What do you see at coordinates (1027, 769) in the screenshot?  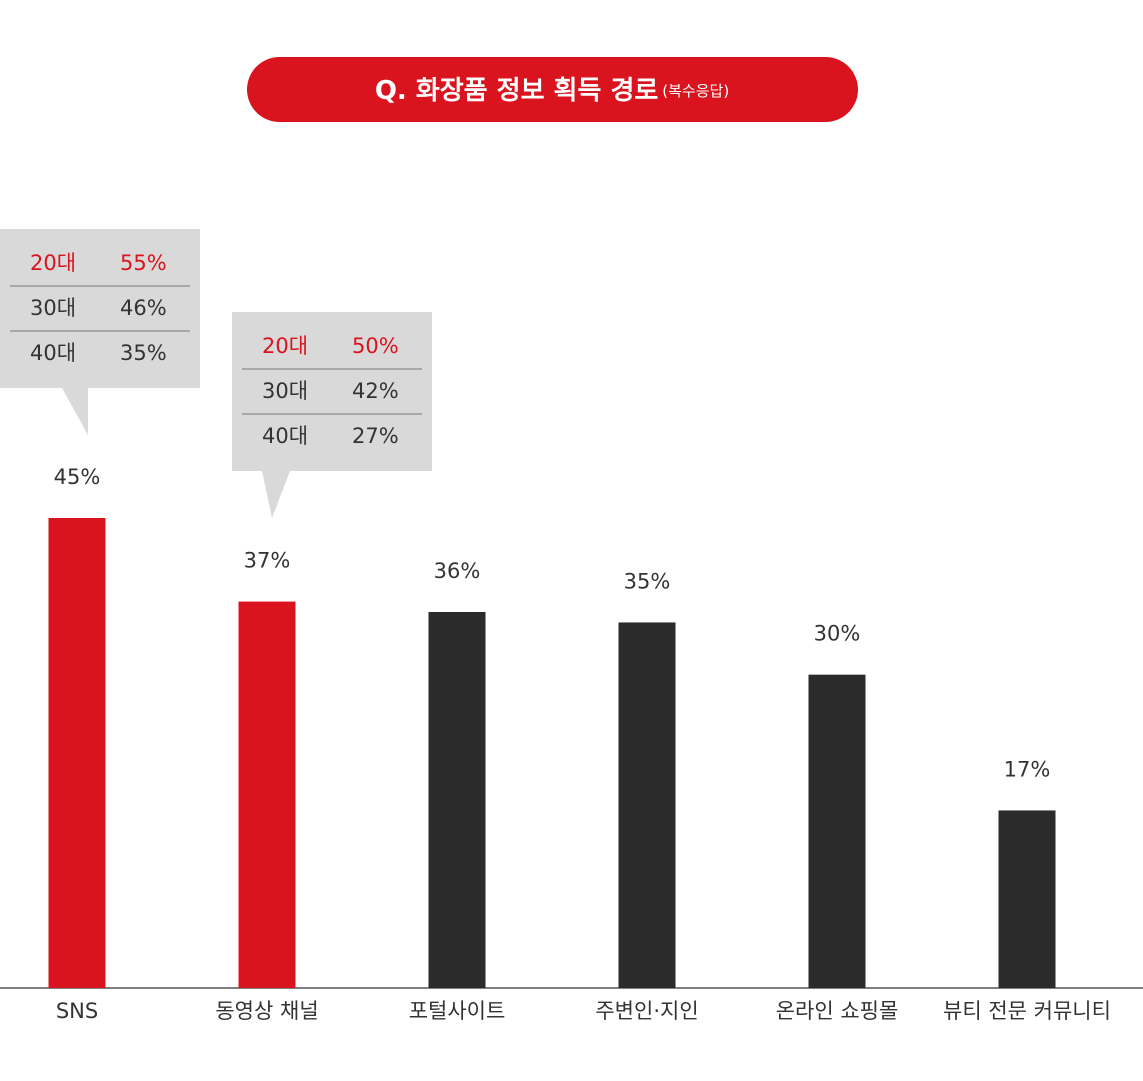 I see `value-label: 17%` at bounding box center [1027, 769].